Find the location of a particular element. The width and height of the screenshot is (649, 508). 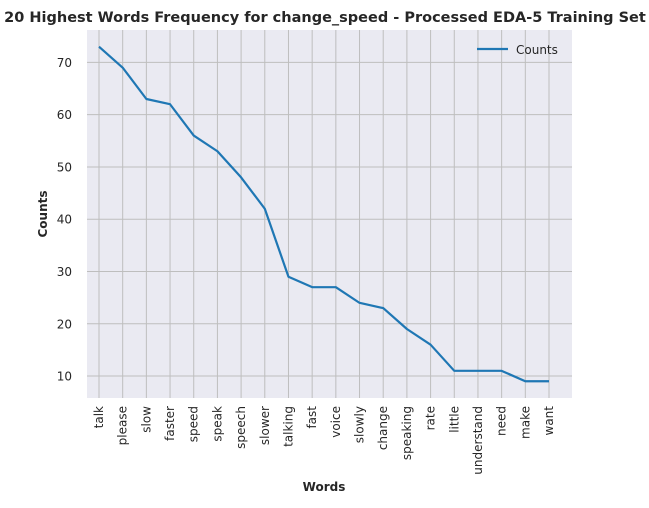

x-tick-label: voice is located at coordinates (336, 422).